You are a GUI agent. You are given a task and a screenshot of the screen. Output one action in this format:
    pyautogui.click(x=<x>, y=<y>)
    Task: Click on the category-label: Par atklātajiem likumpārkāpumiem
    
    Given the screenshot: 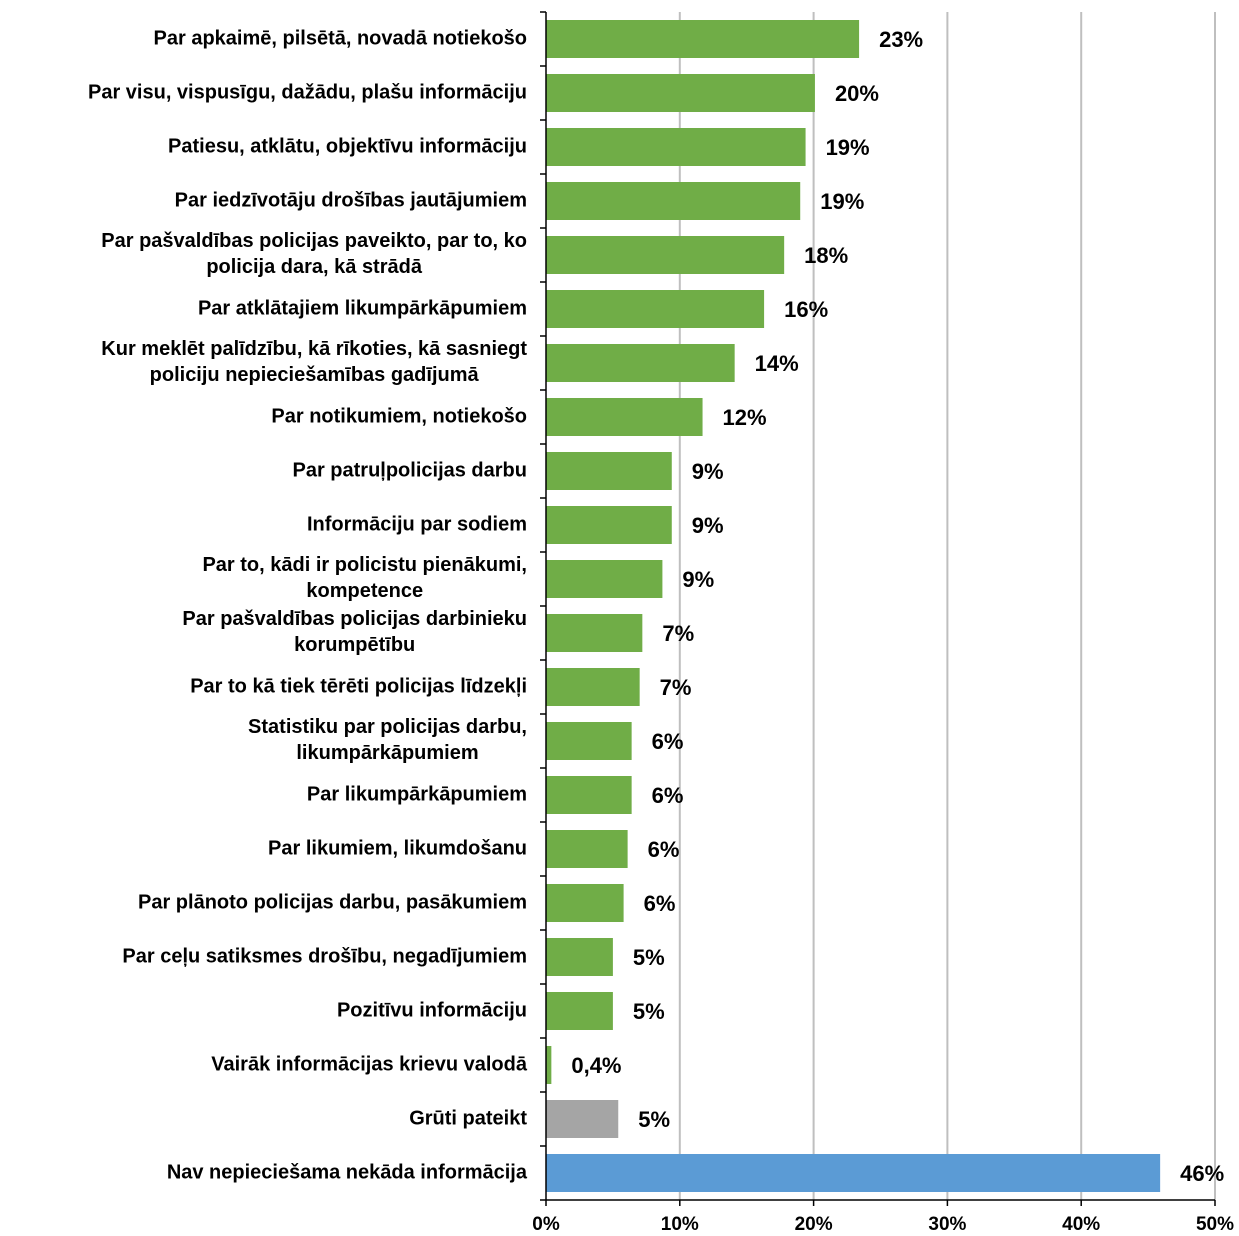 What is the action you would take?
    pyautogui.click(x=362, y=308)
    